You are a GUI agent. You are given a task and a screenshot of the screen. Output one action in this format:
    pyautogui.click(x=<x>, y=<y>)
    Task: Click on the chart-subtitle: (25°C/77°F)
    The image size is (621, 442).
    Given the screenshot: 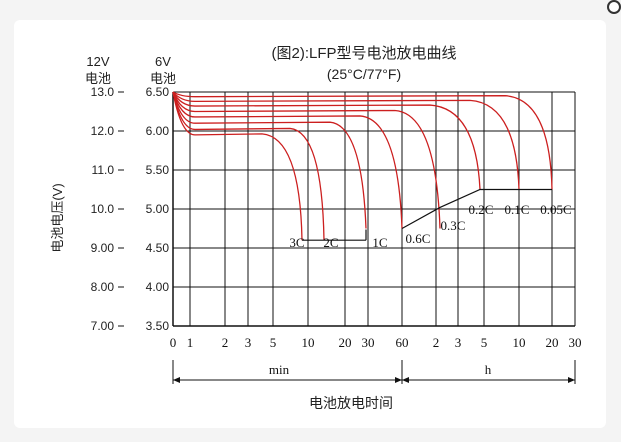 What is the action you would take?
    pyautogui.click(x=364, y=74)
    